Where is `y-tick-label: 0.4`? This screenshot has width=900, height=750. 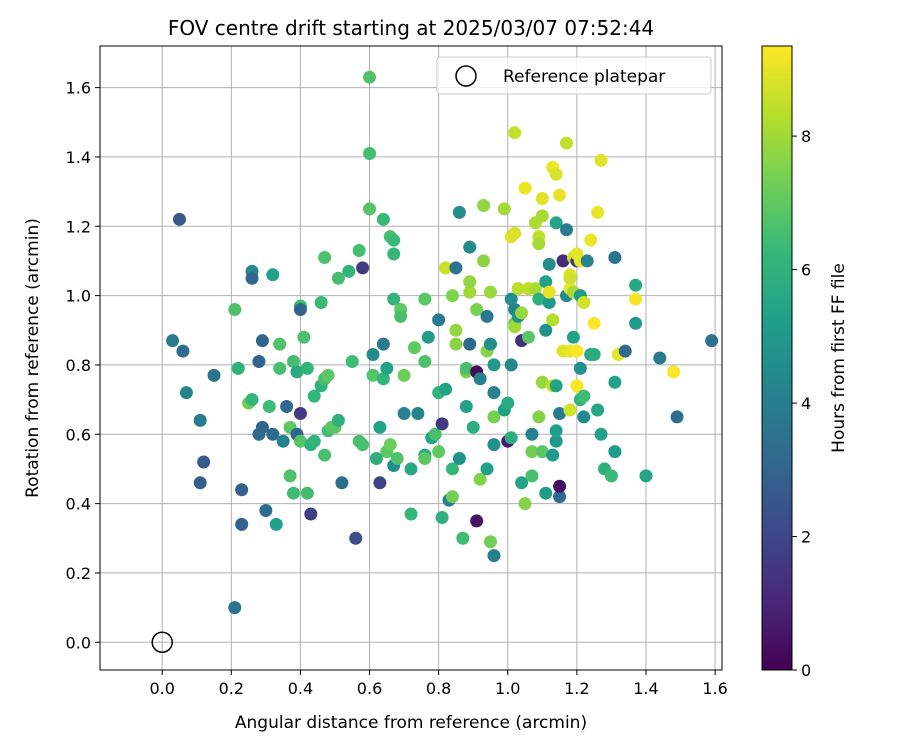 y-tick-label: 0.4 is located at coordinates (78, 504).